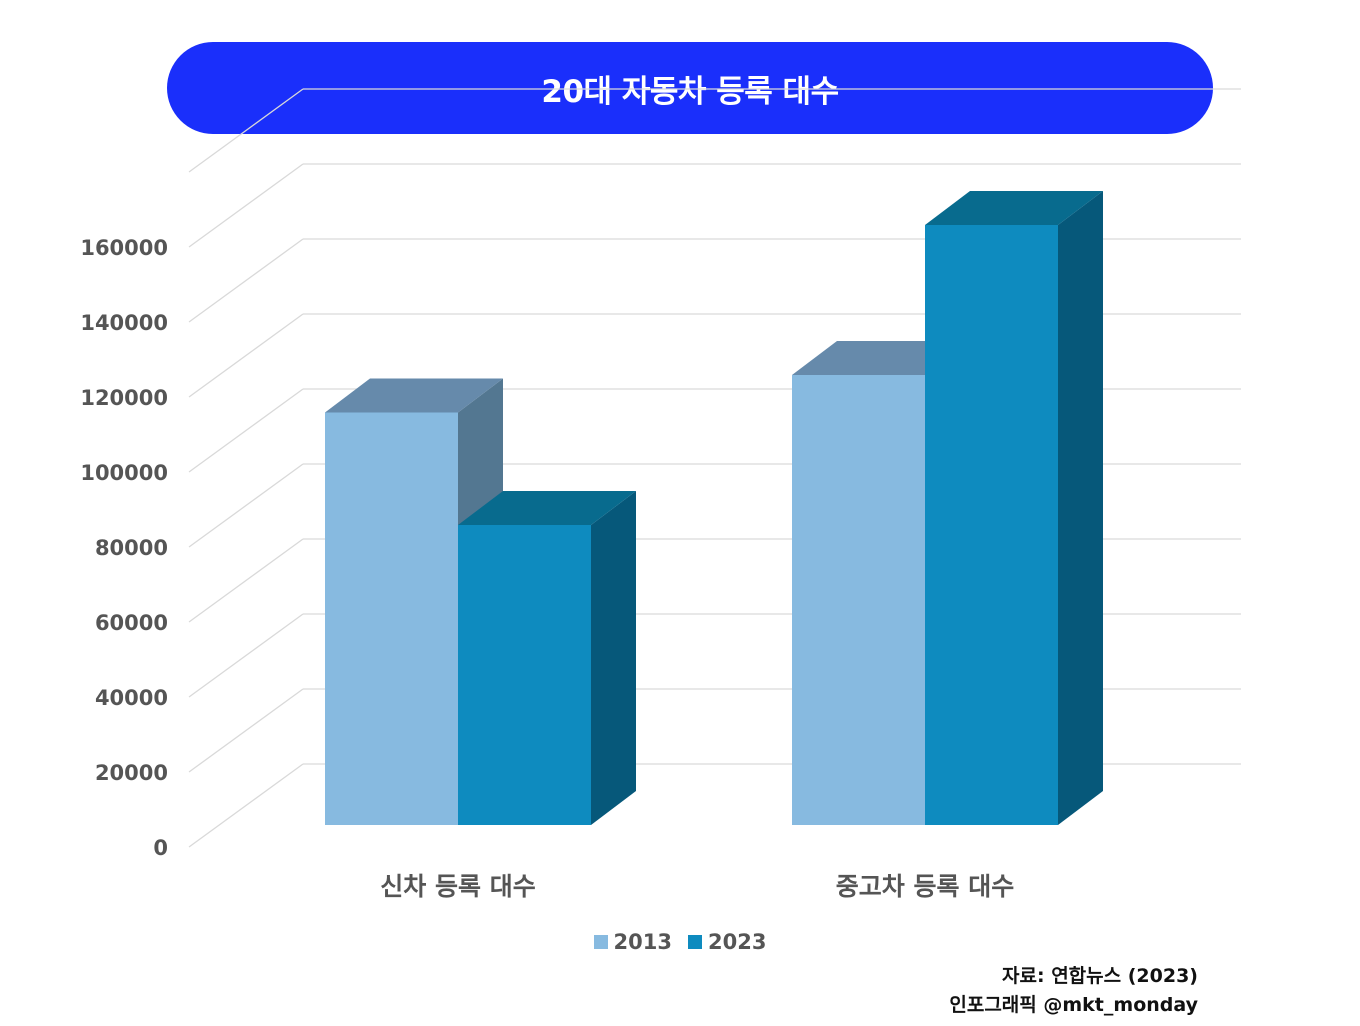  What do you see at coordinates (1073, 991) in the screenshot?
I see `source-credit: 자료: 연합뉴스 (2023) 인포그래픽 @mkt_monday` at bounding box center [1073, 991].